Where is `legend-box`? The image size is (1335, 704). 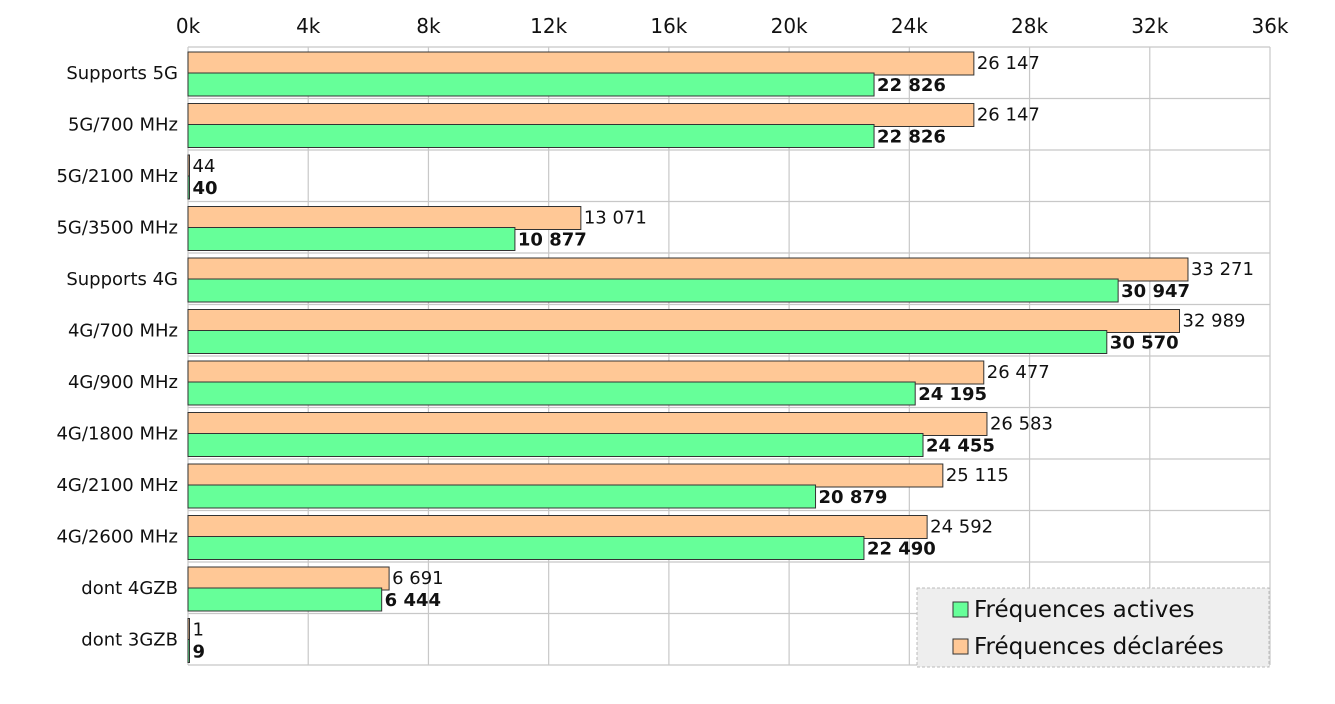 legend-box is located at coordinates (1093, 627).